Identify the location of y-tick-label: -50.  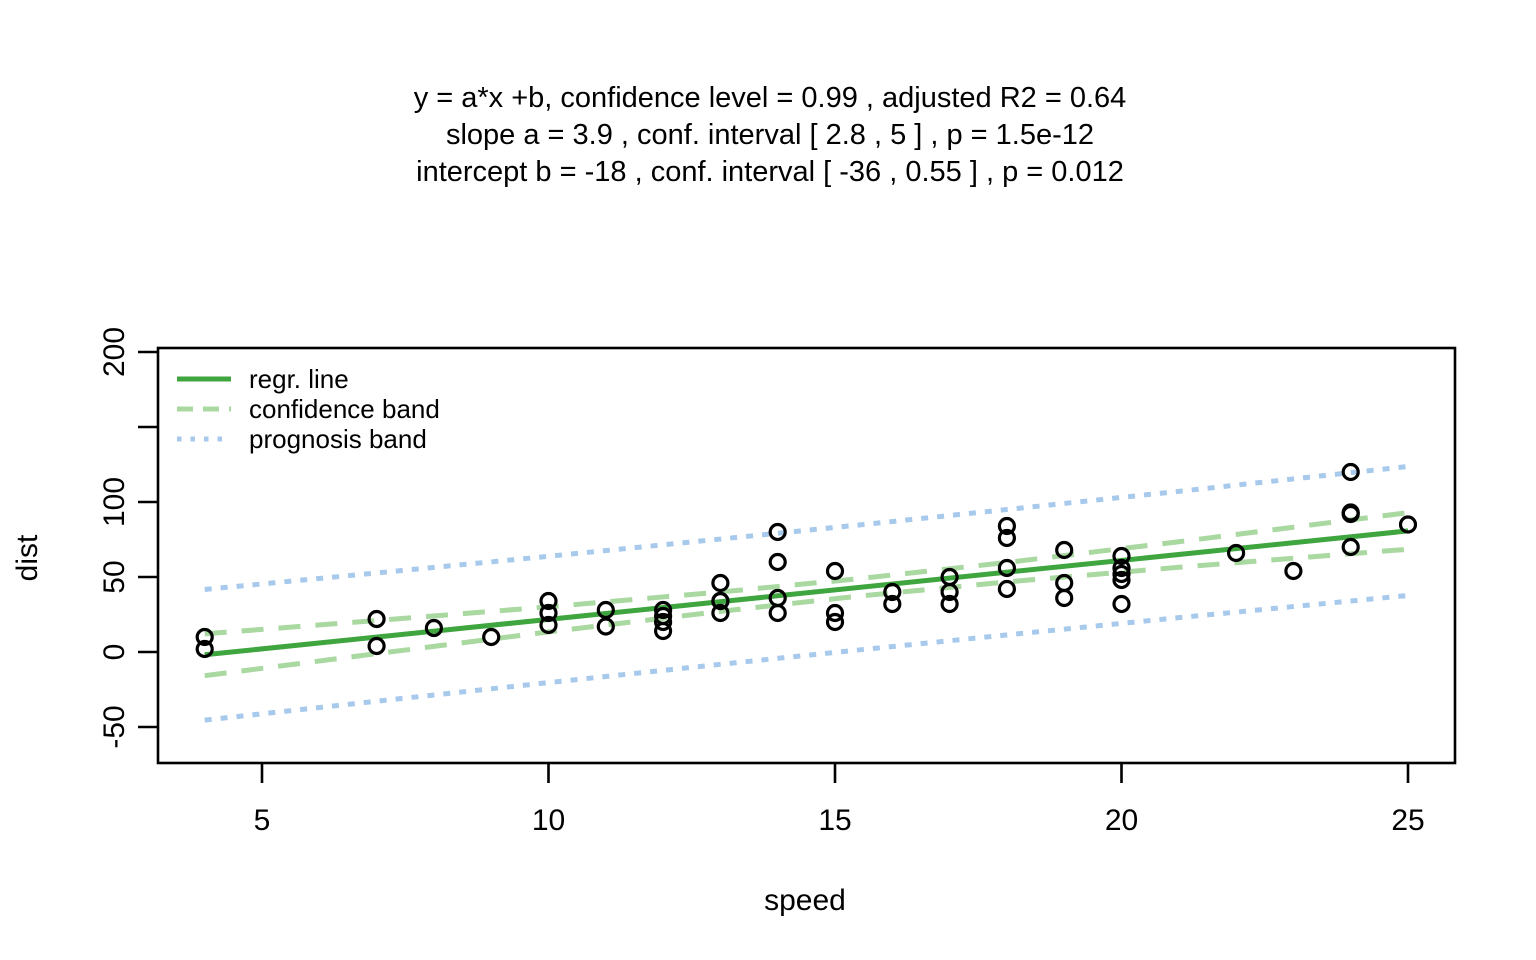
(114, 726).